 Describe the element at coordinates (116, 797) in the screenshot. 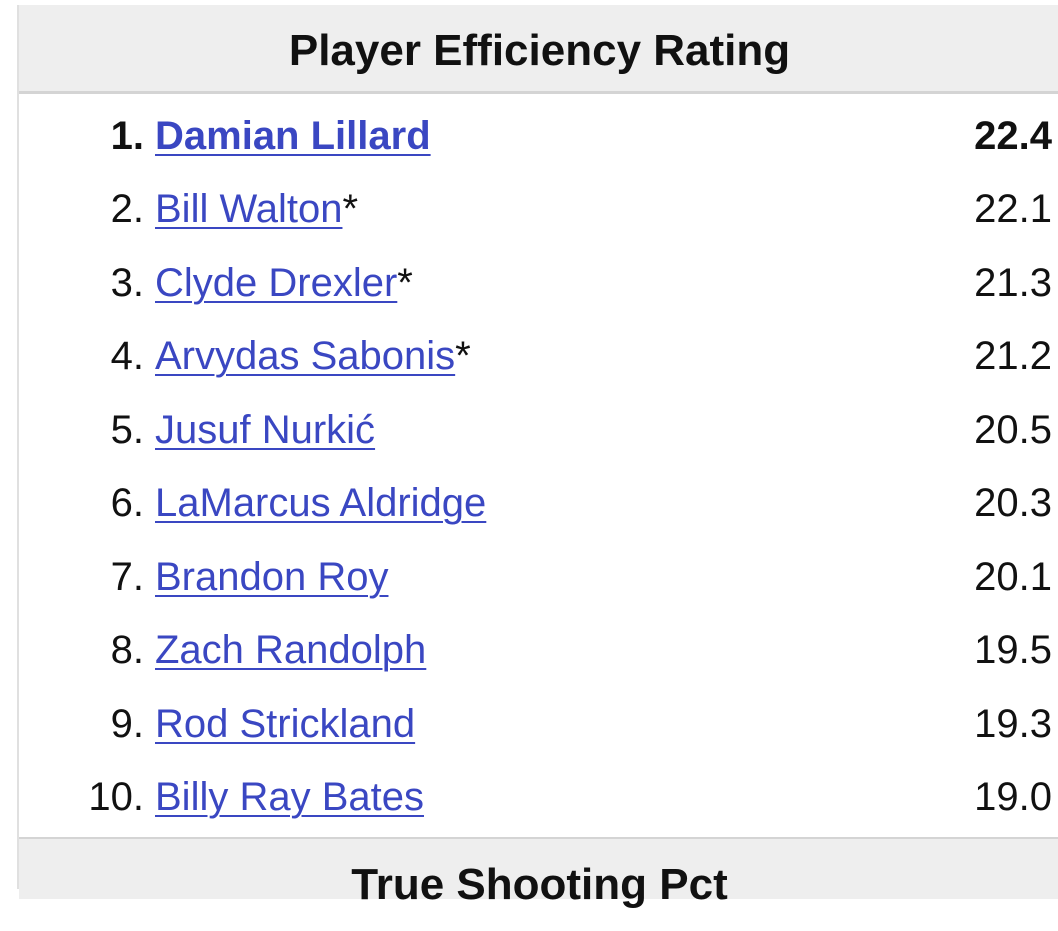

I see `rank-number: 10.` at that location.